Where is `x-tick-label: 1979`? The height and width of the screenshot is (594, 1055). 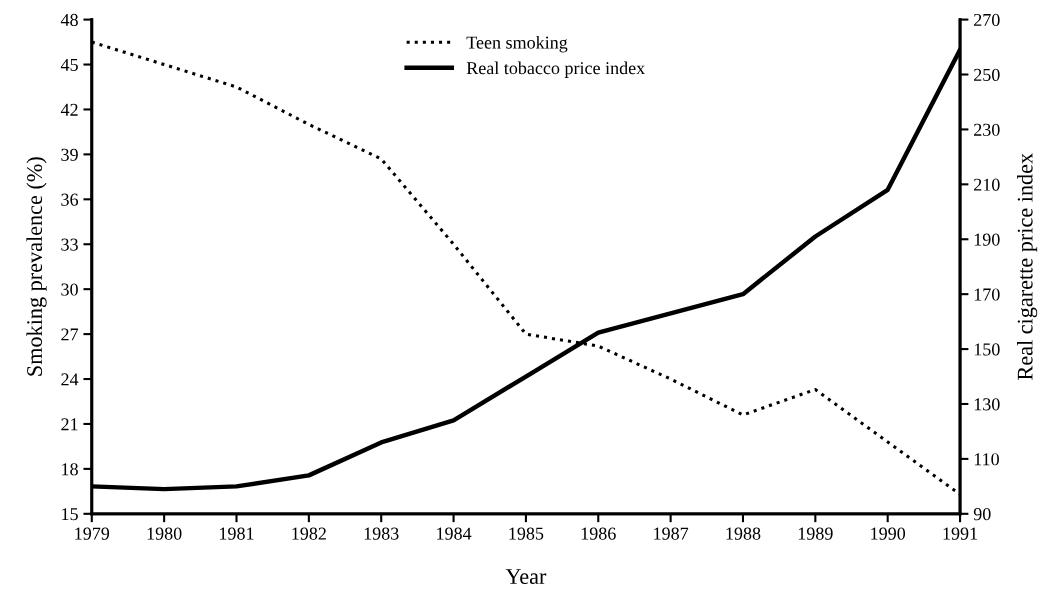 x-tick-label: 1979 is located at coordinates (92, 533).